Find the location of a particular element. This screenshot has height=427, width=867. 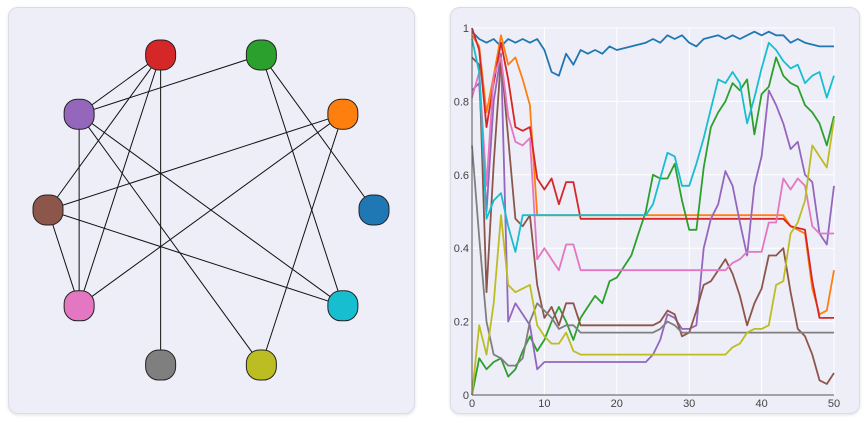

y-tick-label: 0.6 is located at coordinates (461, 176).